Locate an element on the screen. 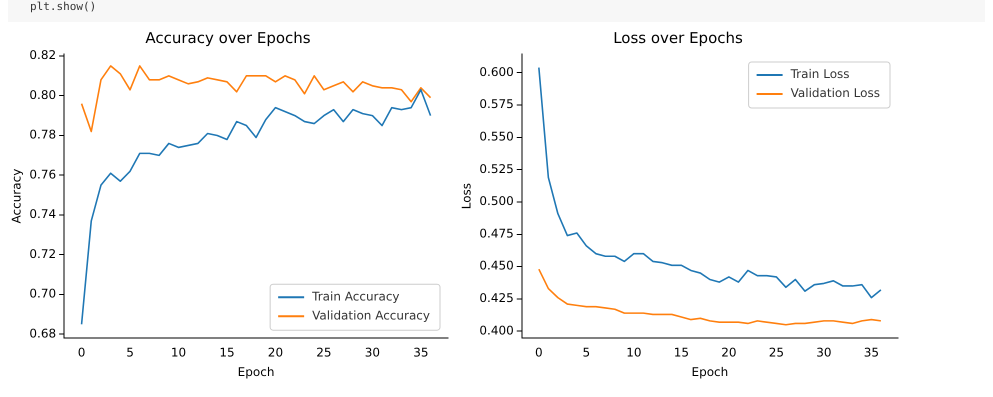 The width and height of the screenshot is (993, 397). y-tick-label: 0.475 is located at coordinates (496, 233).